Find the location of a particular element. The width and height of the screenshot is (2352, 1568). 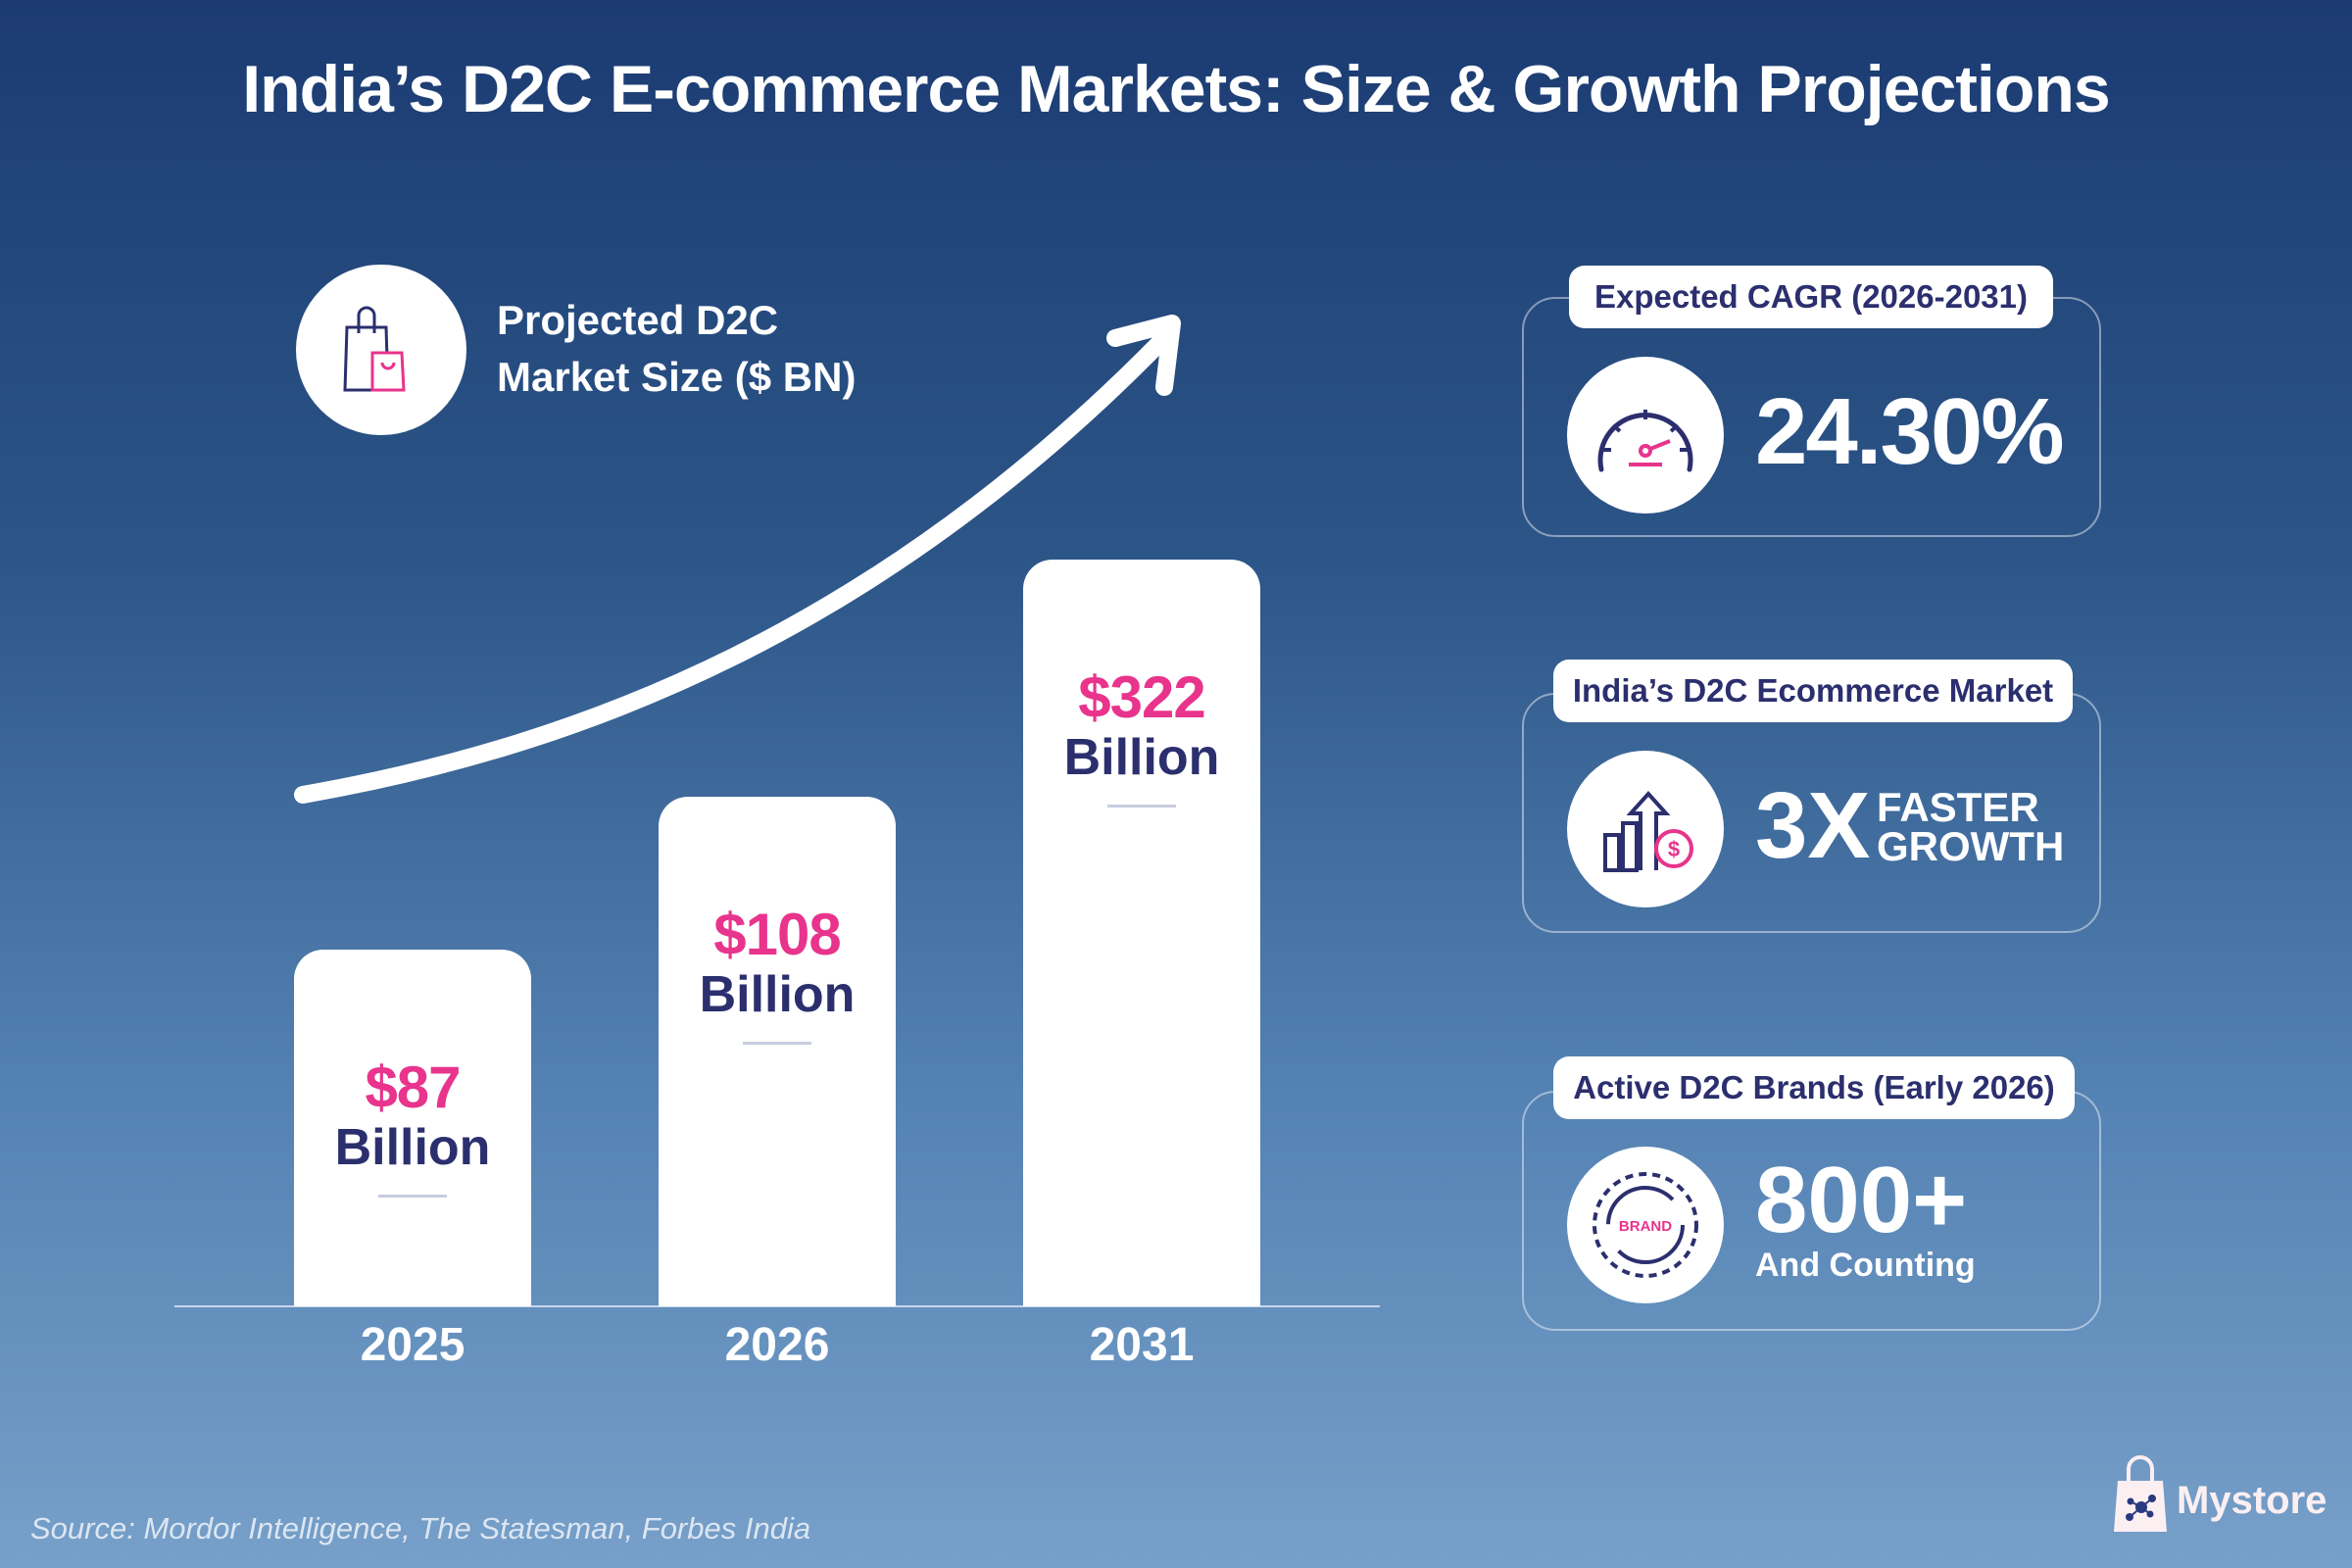

stat-value: 3X is located at coordinates (1813, 825).